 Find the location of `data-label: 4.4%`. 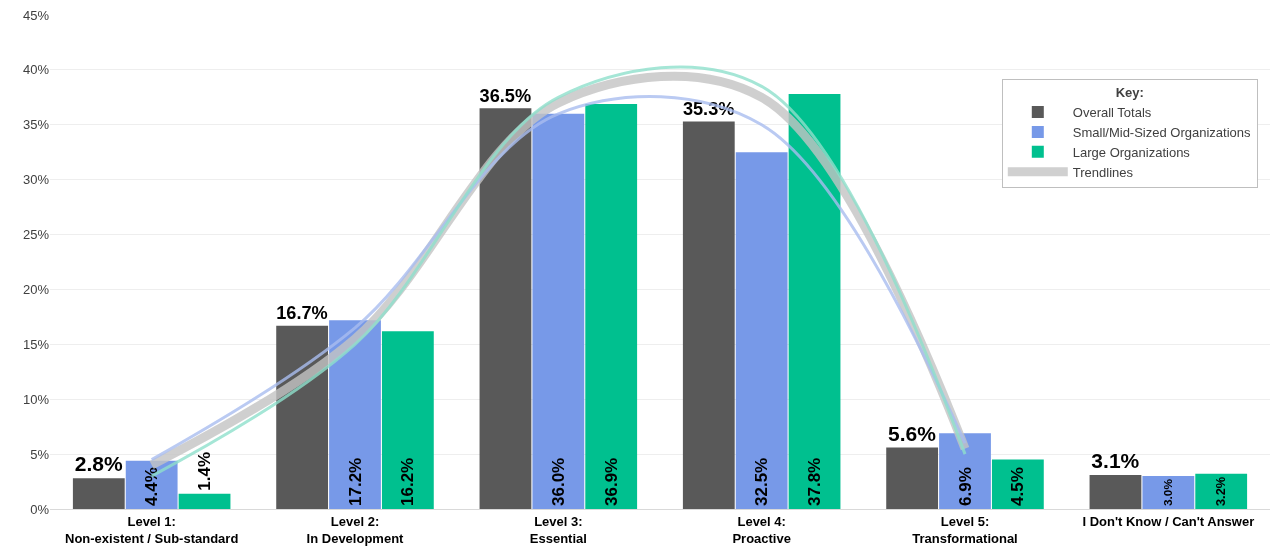

data-label: 4.4% is located at coordinates (152, 486).